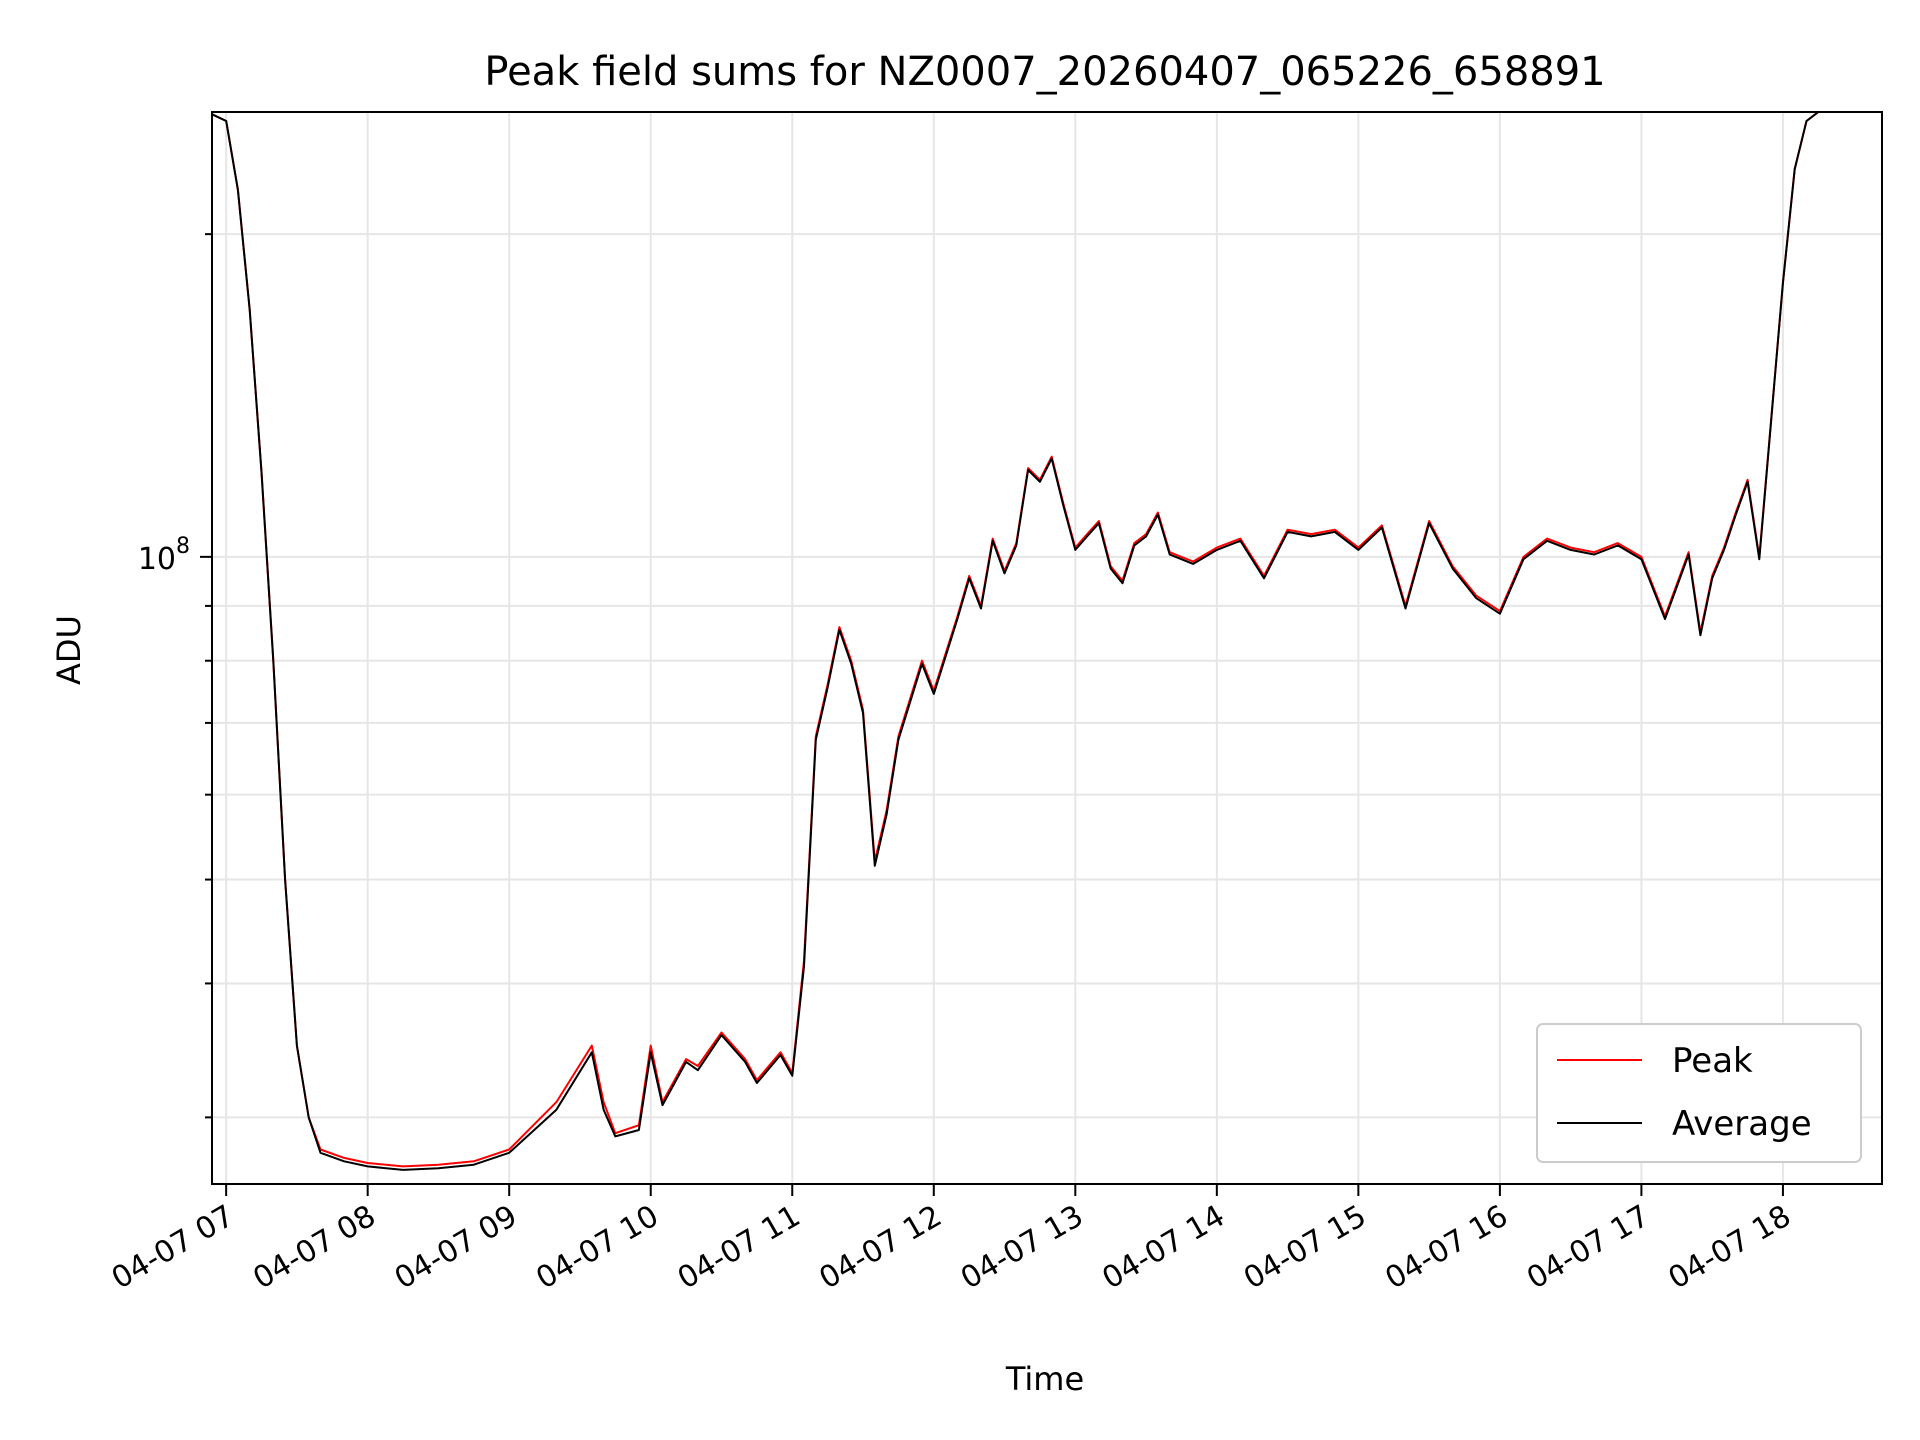 The image size is (1920, 1440). I want to click on legend-label-peak: Peak, so click(1712, 1061).